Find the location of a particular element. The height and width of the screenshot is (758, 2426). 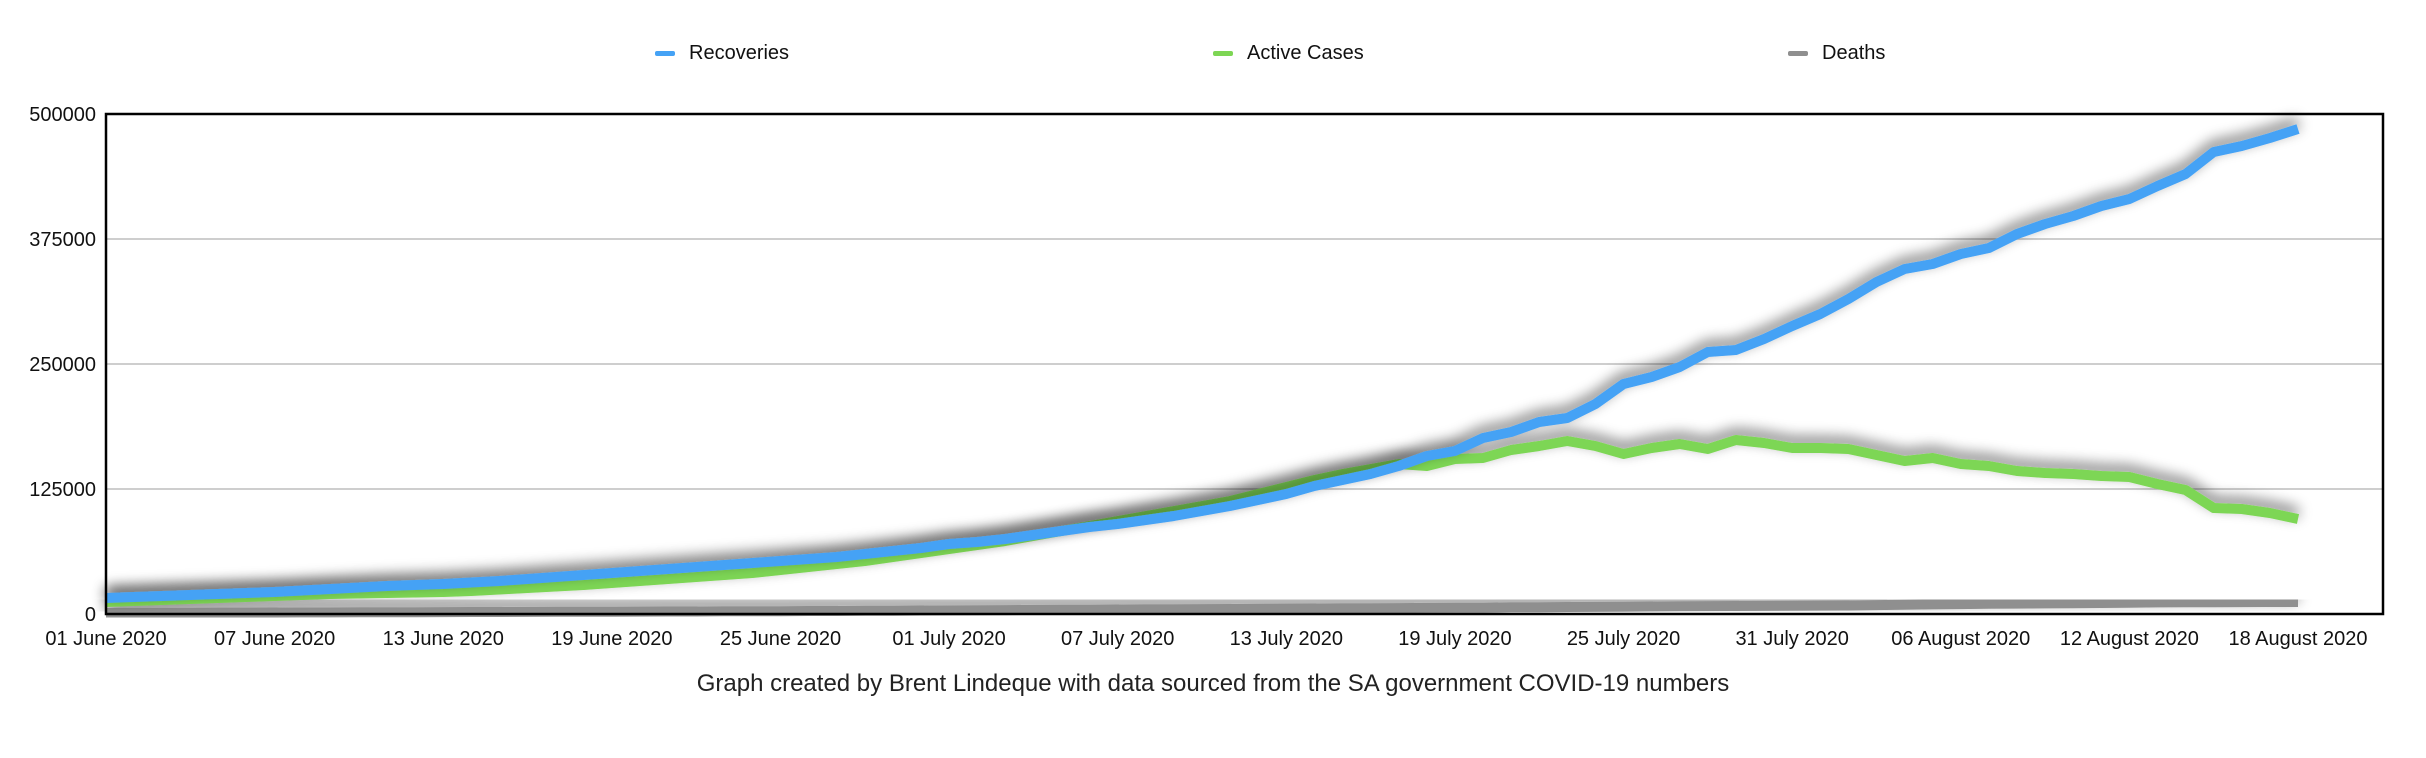

legend-item-deaths: Deaths is located at coordinates (1836, 53).